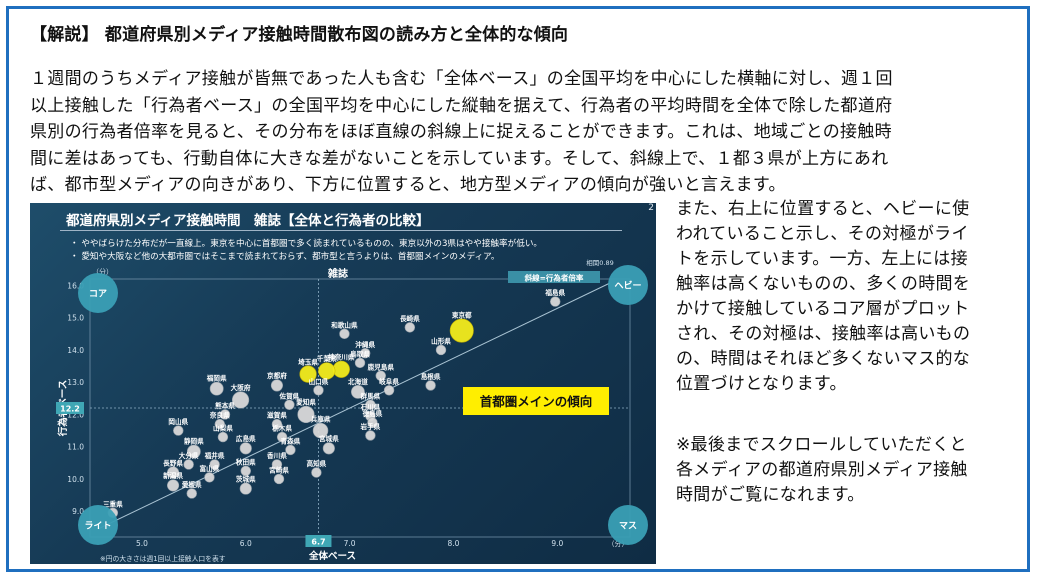  I want to click on y-tick-label: 9.0, so click(78, 511).